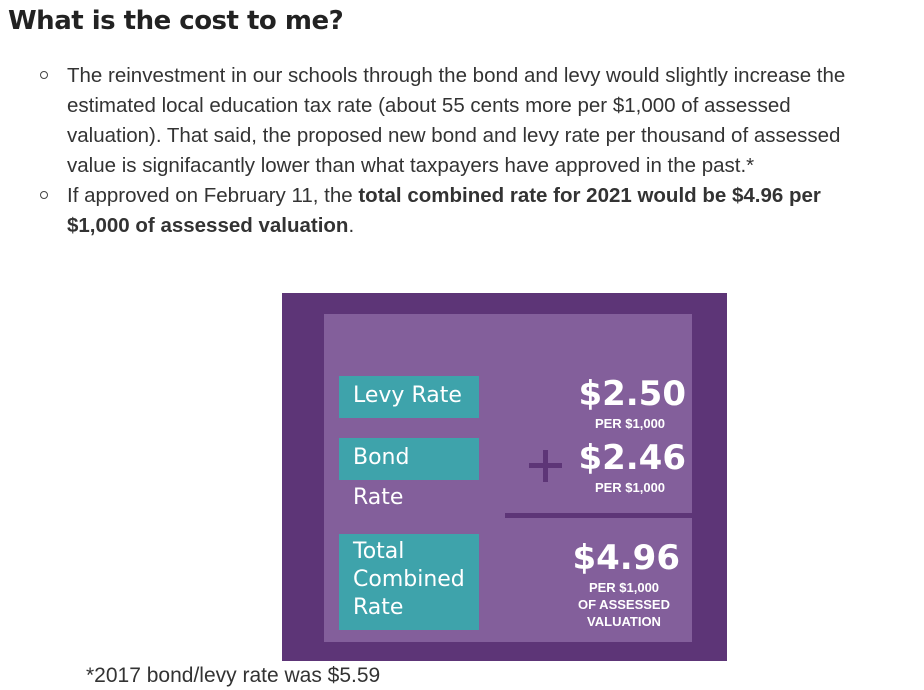 The image size is (924, 690). What do you see at coordinates (624, 621) in the screenshot?
I see `total-unit-line: VALUATION` at bounding box center [624, 621].